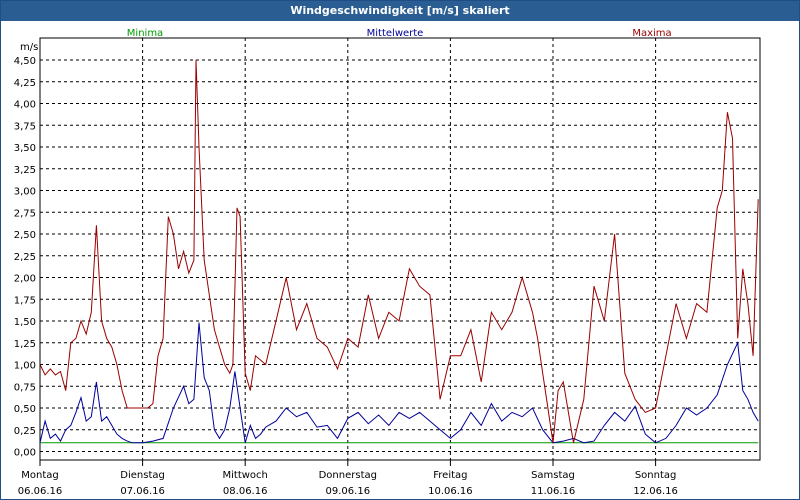 This screenshot has height=500, width=800. Describe the element at coordinates (25, 300) in the screenshot. I see `y-tick-label: 1,75` at that location.